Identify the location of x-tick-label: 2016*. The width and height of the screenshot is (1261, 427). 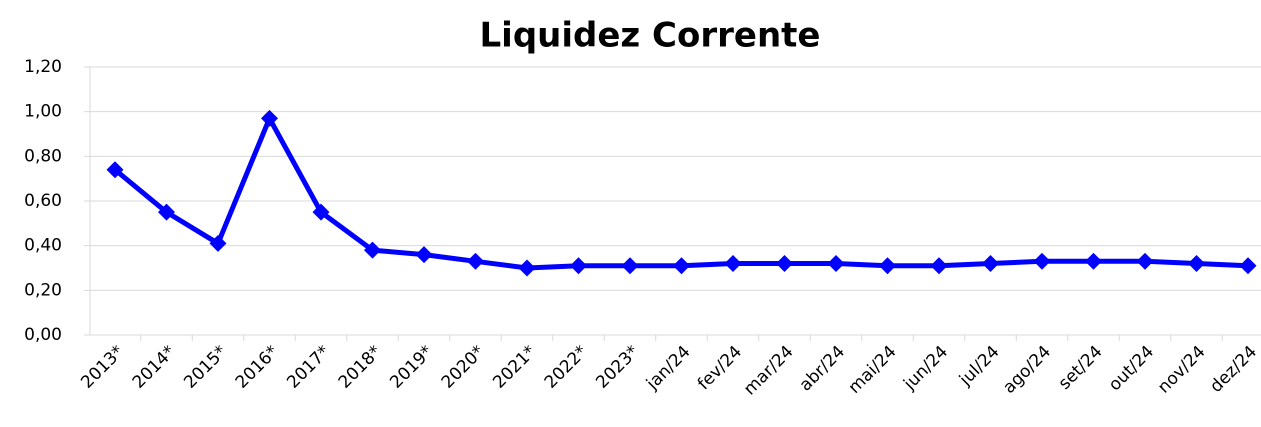
(257, 367).